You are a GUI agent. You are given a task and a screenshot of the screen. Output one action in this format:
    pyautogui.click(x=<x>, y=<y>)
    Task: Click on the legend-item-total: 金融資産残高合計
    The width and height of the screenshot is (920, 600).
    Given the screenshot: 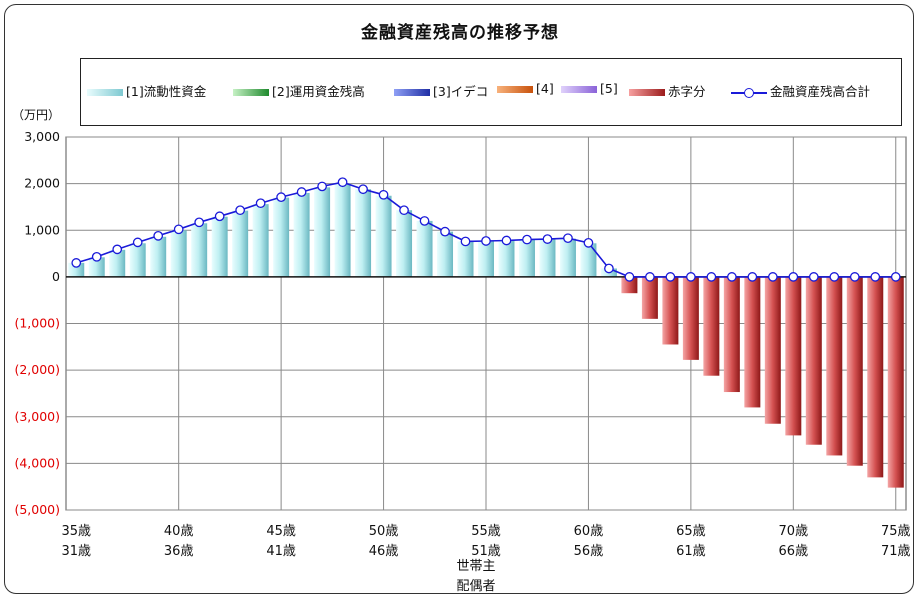 What is the action you would take?
    pyautogui.click(x=800, y=90)
    